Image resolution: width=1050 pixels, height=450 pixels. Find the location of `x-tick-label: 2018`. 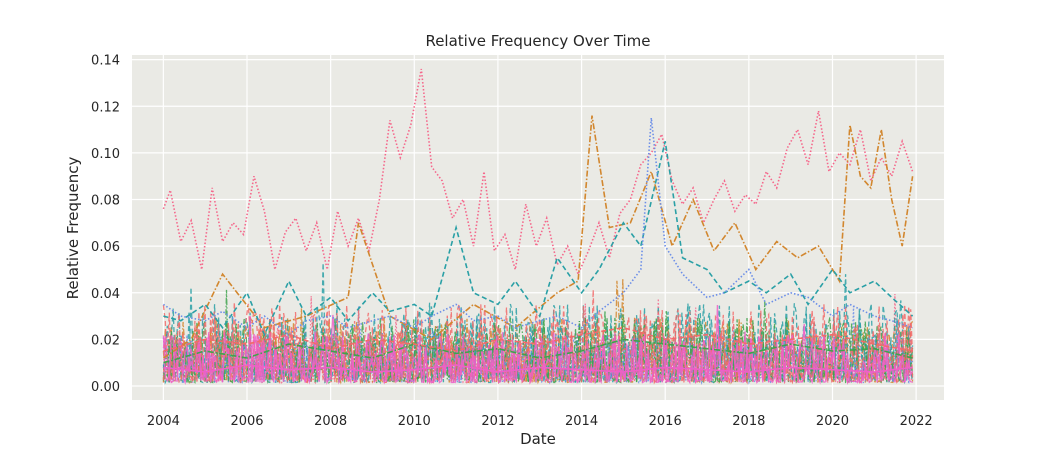

x-tick-label: 2018 is located at coordinates (748, 421).